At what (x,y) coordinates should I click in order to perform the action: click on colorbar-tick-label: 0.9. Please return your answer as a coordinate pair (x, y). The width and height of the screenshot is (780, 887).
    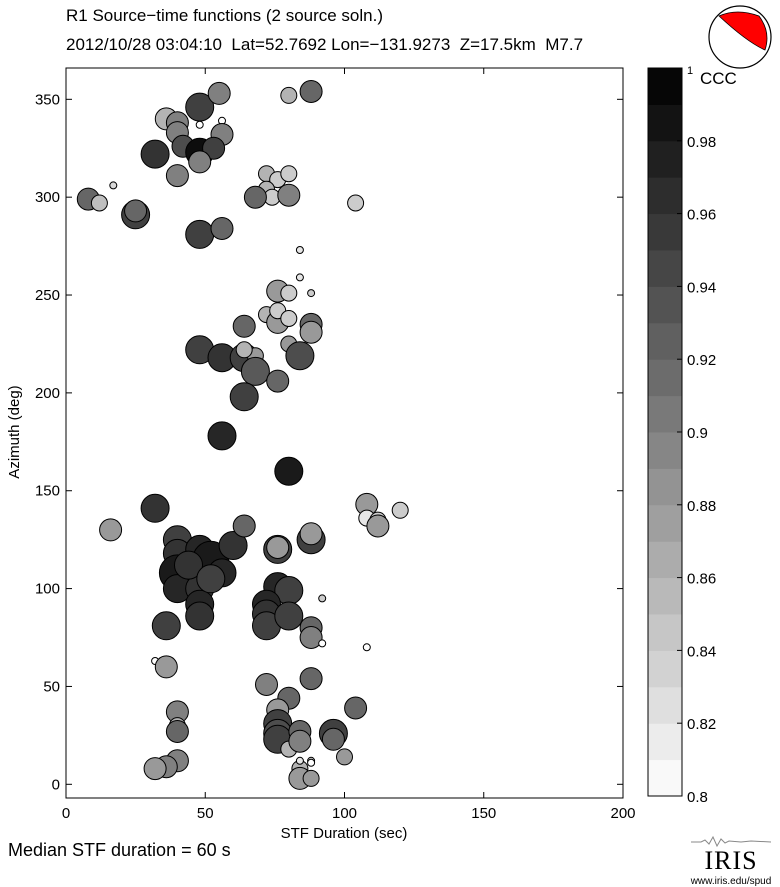
    Looking at the image, I should click on (697, 433).